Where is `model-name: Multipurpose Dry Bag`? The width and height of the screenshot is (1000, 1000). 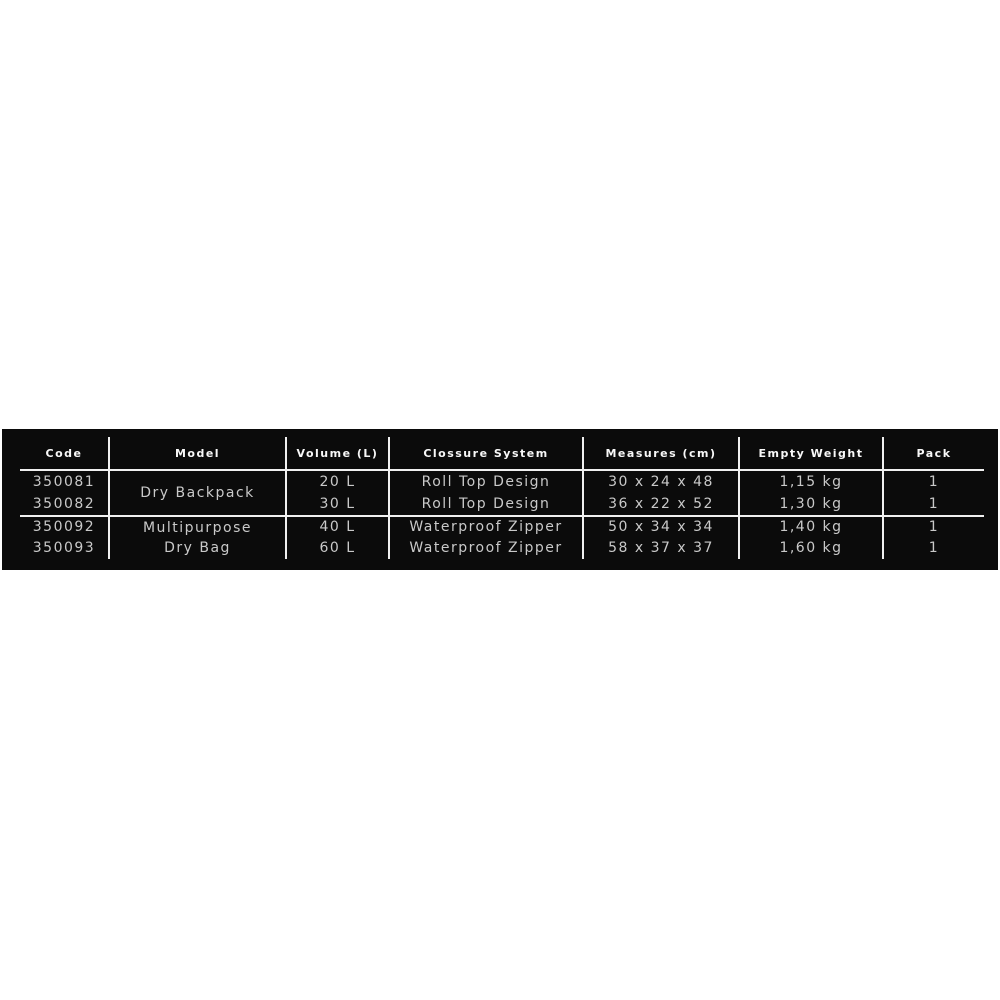
model-name: Multipurpose Dry Bag is located at coordinates (197, 537).